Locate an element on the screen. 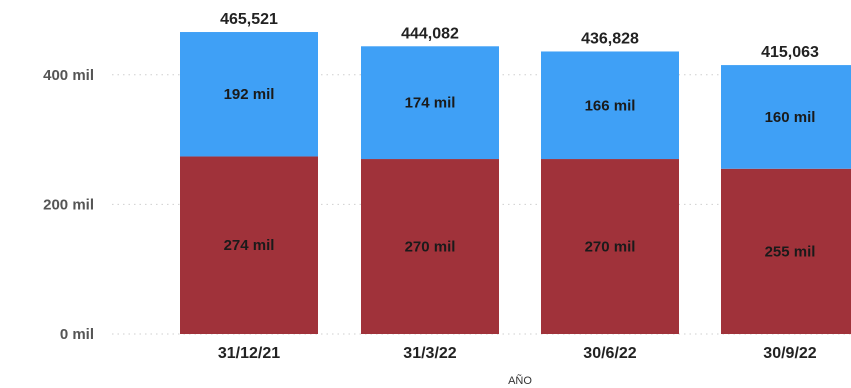  bar-segment-label: 192 mil is located at coordinates (249, 94).